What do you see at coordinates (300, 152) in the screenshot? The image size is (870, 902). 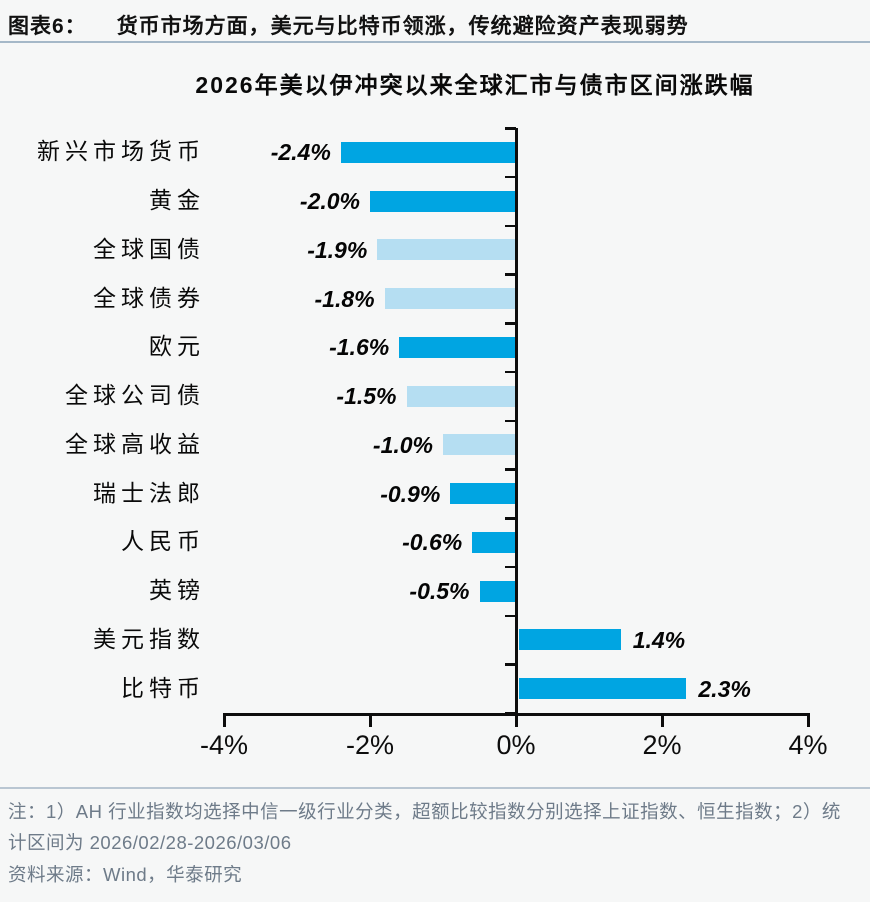 I see `value-label: -2.4%` at bounding box center [300, 152].